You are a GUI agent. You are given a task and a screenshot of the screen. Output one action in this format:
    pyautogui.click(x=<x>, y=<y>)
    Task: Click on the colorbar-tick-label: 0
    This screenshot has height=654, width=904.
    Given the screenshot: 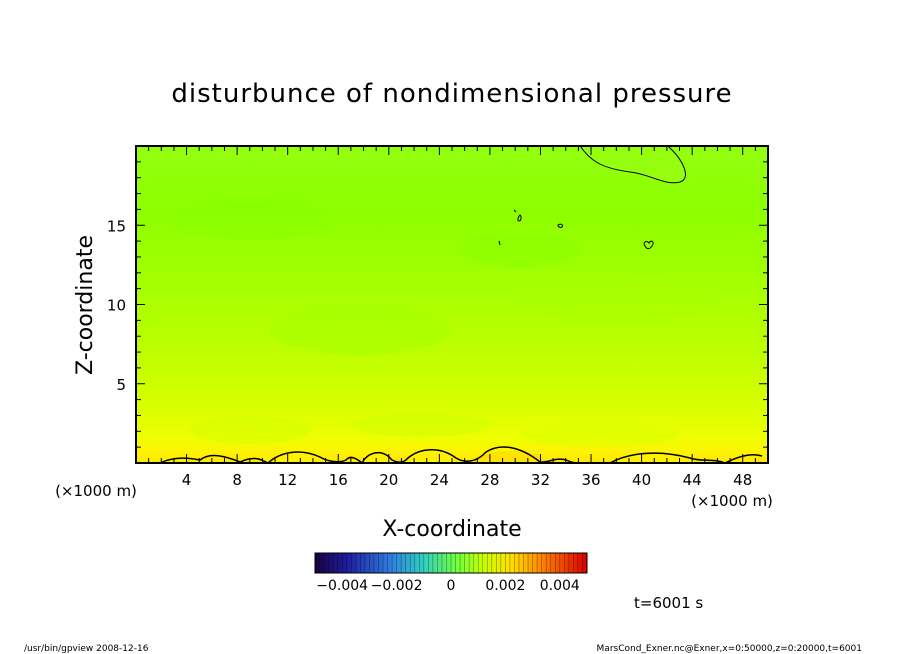 What is the action you would take?
    pyautogui.click(x=451, y=586)
    